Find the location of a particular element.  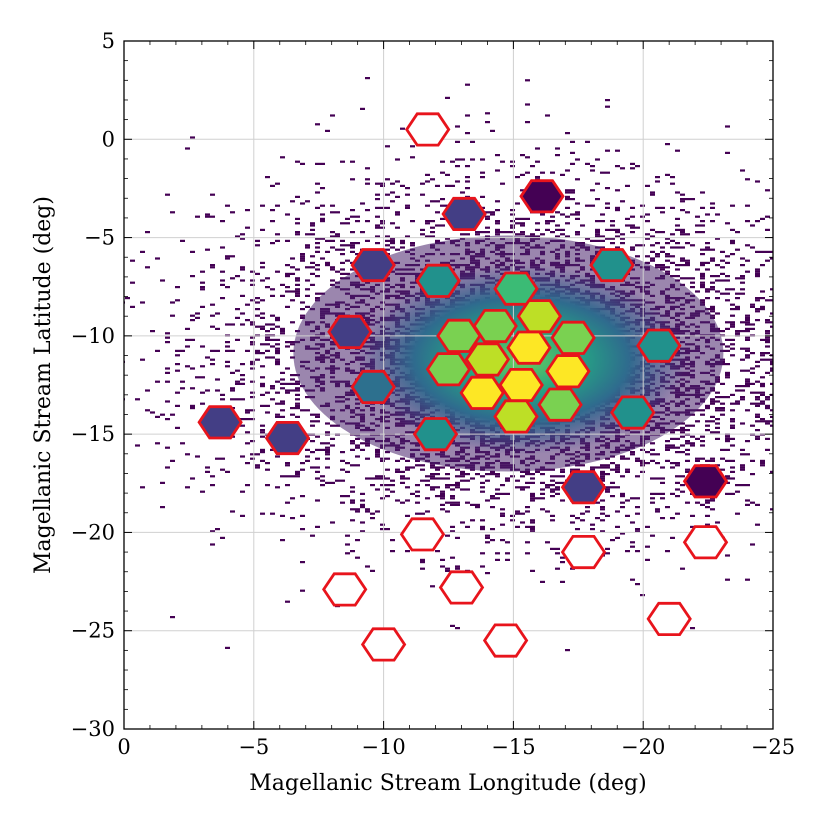

y-axis-label: Magellanic Stream Latitude (deg) is located at coordinates (43, 385).